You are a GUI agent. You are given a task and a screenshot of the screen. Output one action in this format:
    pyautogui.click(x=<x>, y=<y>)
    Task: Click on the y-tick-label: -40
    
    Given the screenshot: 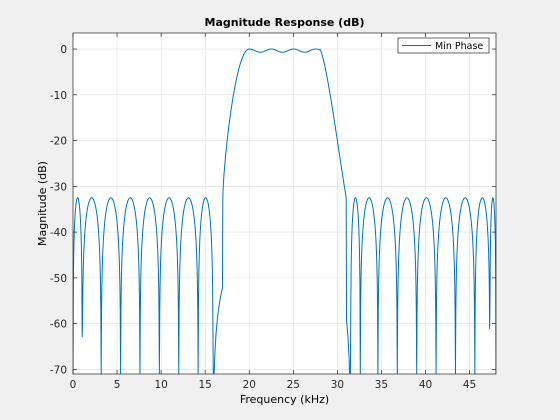 What is the action you would take?
    pyautogui.click(x=58, y=233)
    